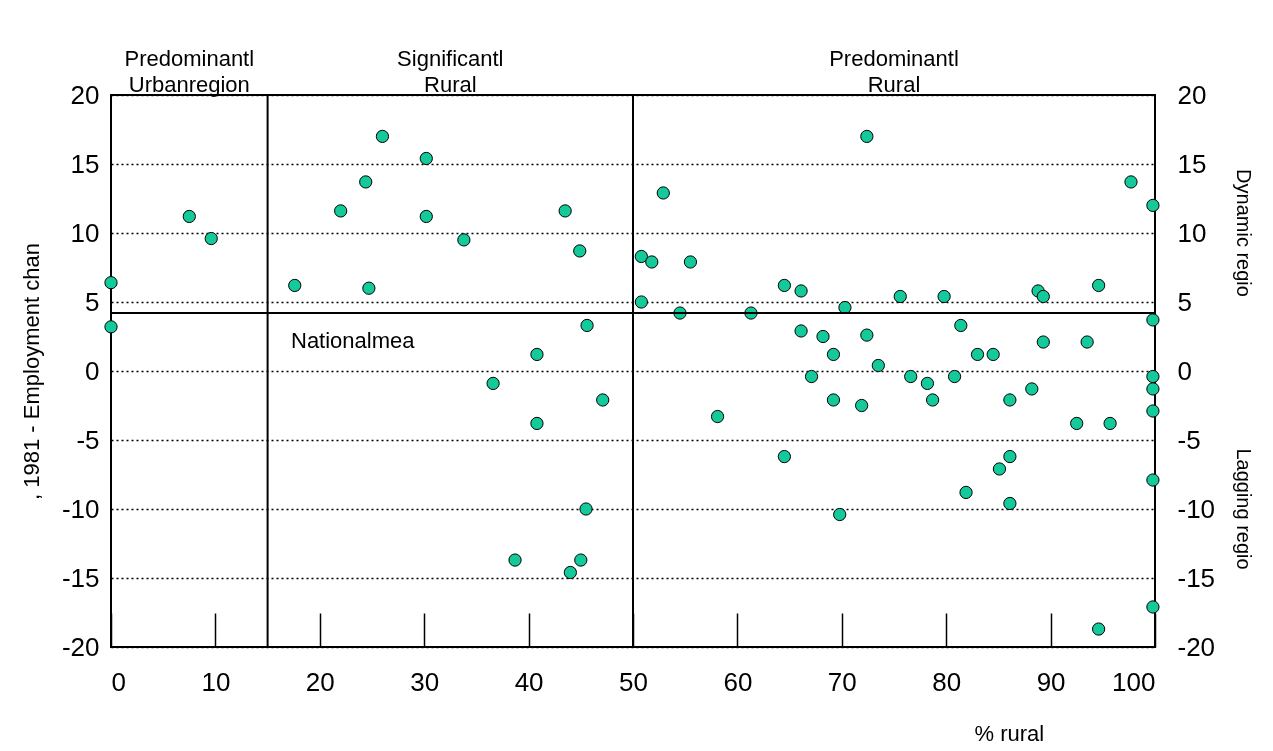  I want to click on annotation: Predominantl Urbanregion, so click(189, 71).